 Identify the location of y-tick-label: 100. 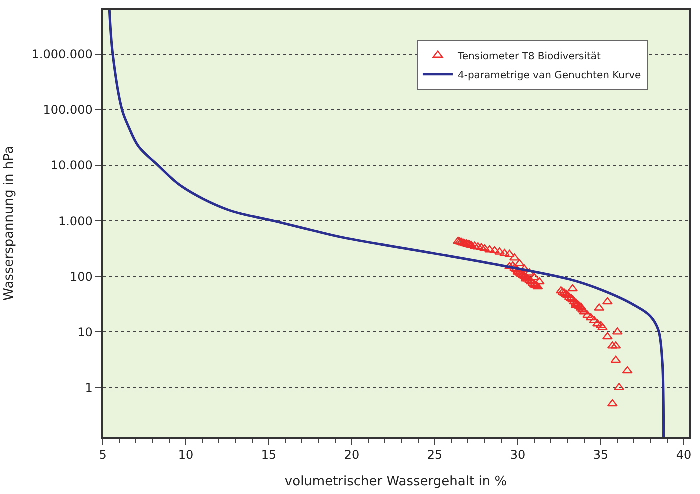
(81, 277).